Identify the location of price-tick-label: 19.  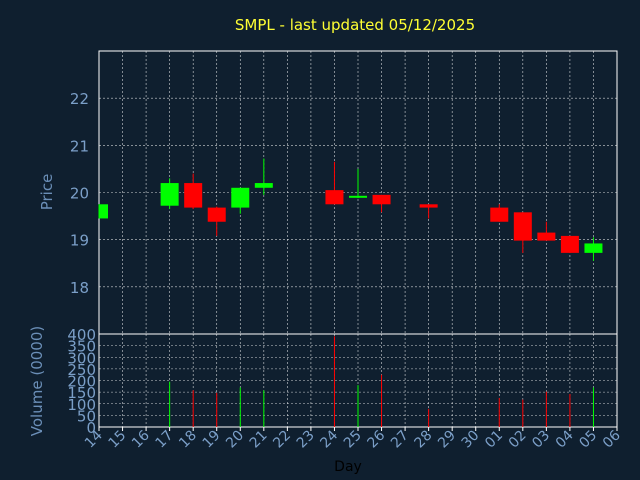
(79, 241).